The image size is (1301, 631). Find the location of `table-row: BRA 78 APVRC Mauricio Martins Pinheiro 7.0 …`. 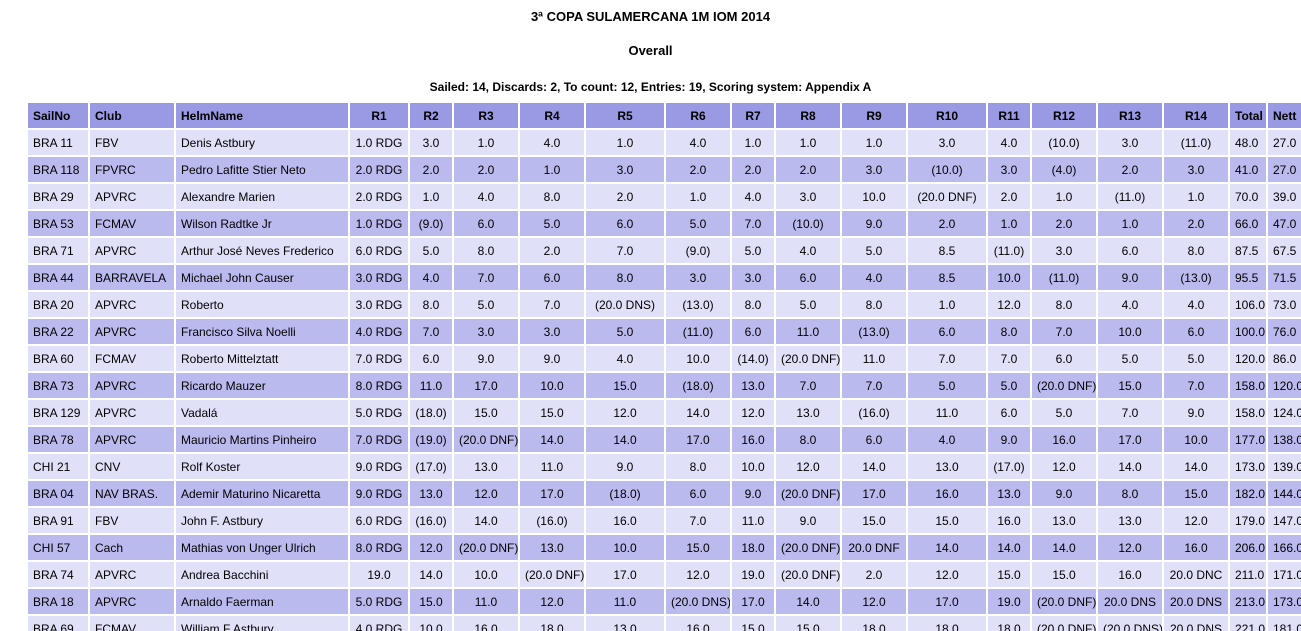

table-row: BRA 78 APVRC Mauricio Martins Pinheiro 7.0 … is located at coordinates (664, 439).